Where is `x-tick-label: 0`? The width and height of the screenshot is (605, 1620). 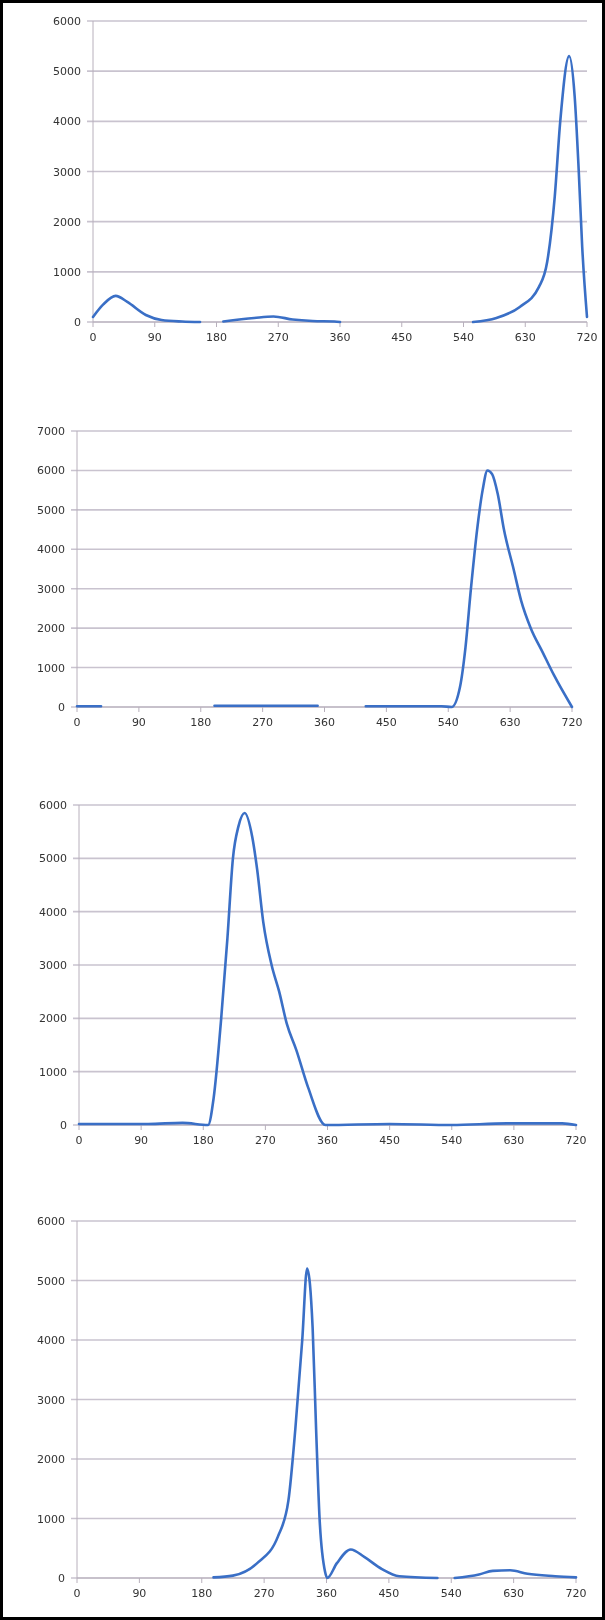 x-tick-label: 0 is located at coordinates (93, 337).